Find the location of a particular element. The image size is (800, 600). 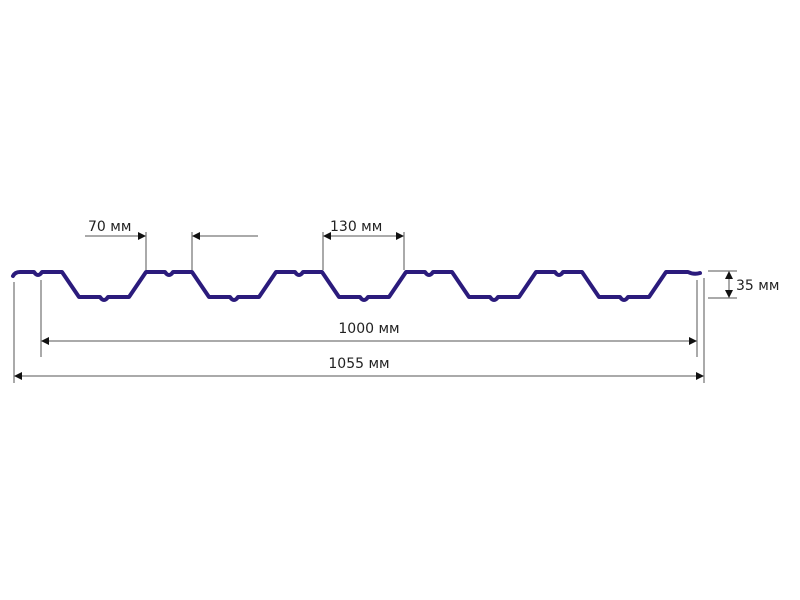

total-width-label: 1055 мм is located at coordinates (358, 364).